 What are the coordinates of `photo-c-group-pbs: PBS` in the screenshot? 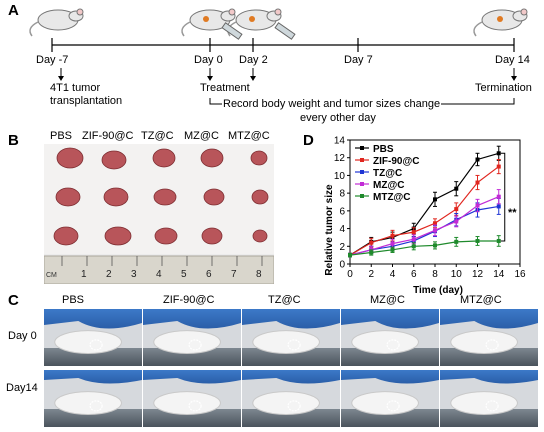 It's located at (73, 300).